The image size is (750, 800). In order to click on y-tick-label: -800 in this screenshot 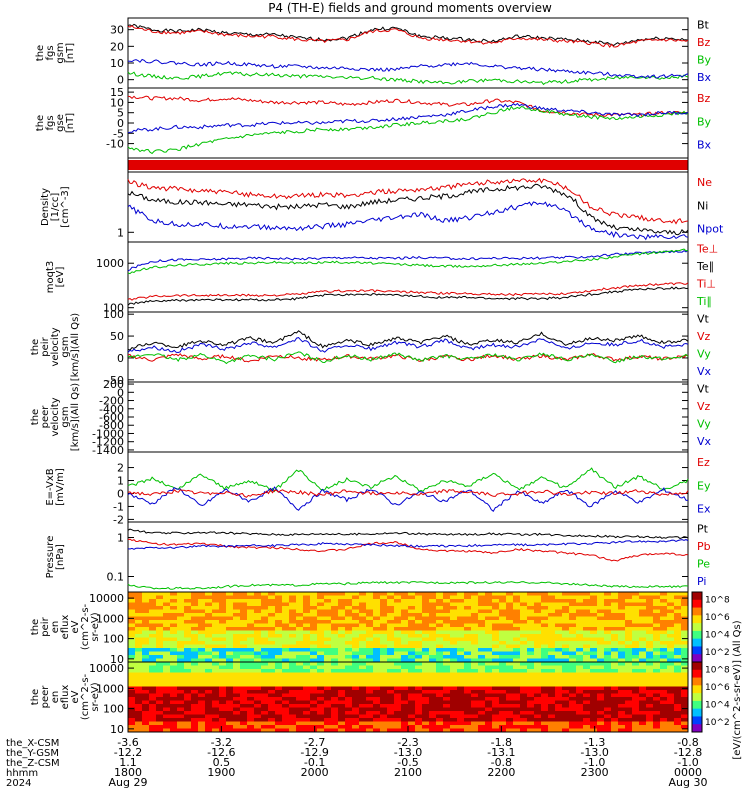, I will do `click(111, 425)`.